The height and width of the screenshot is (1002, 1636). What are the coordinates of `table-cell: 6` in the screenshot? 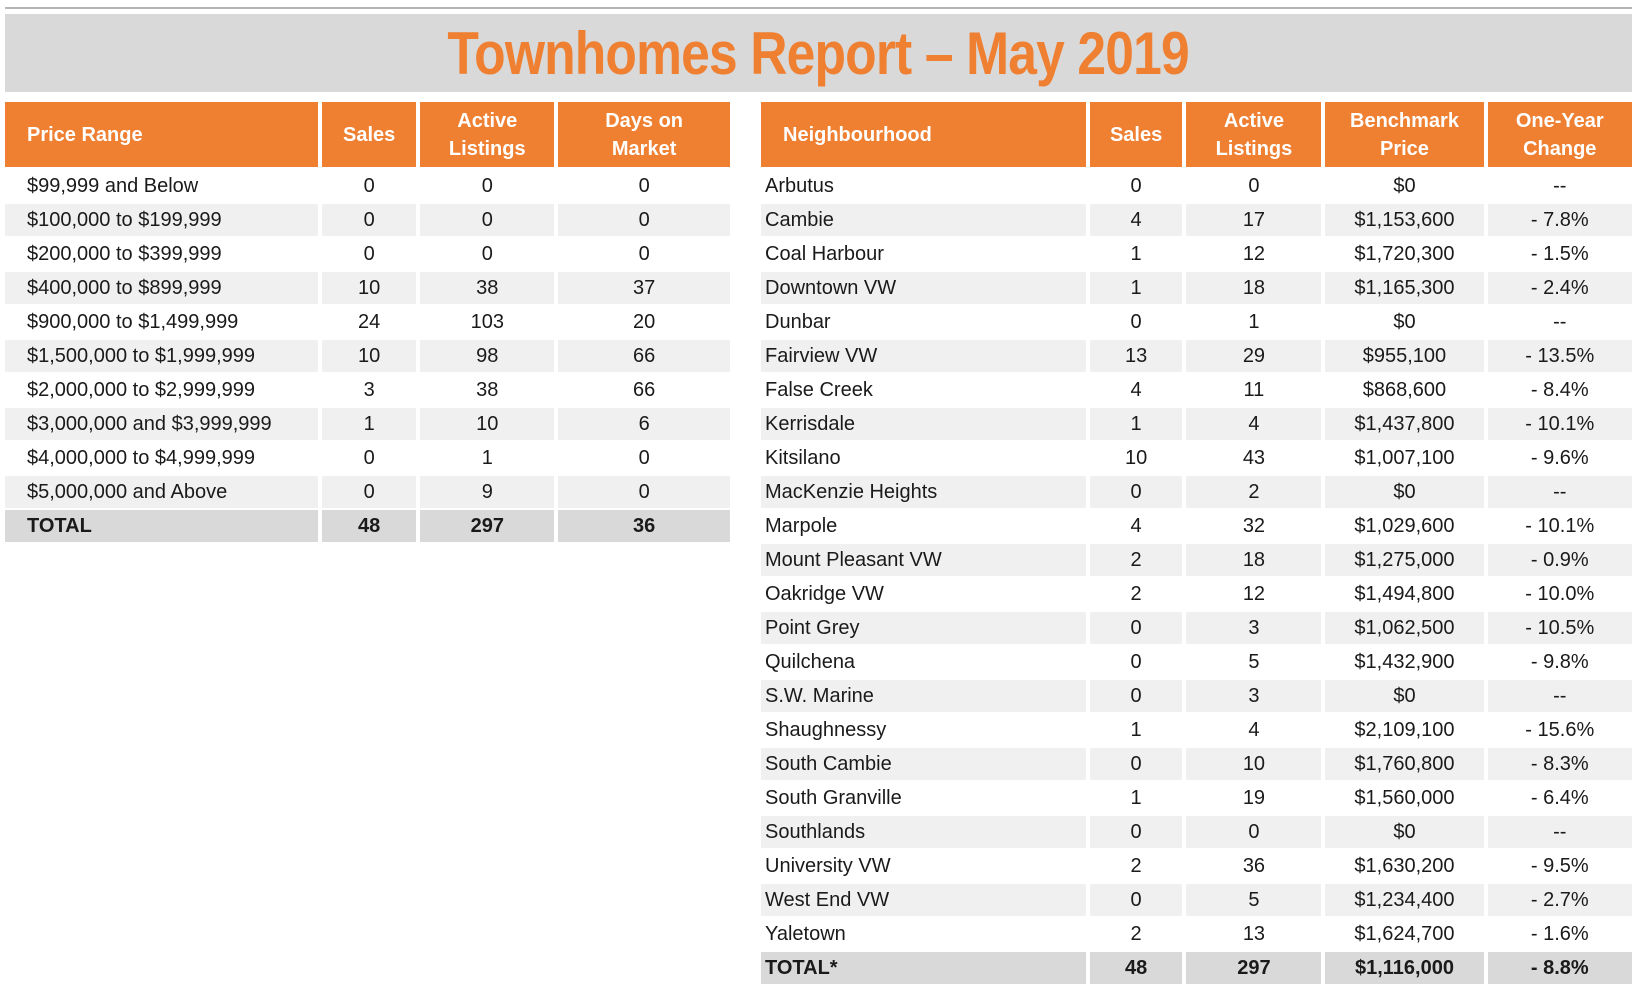 It's located at (644, 425).